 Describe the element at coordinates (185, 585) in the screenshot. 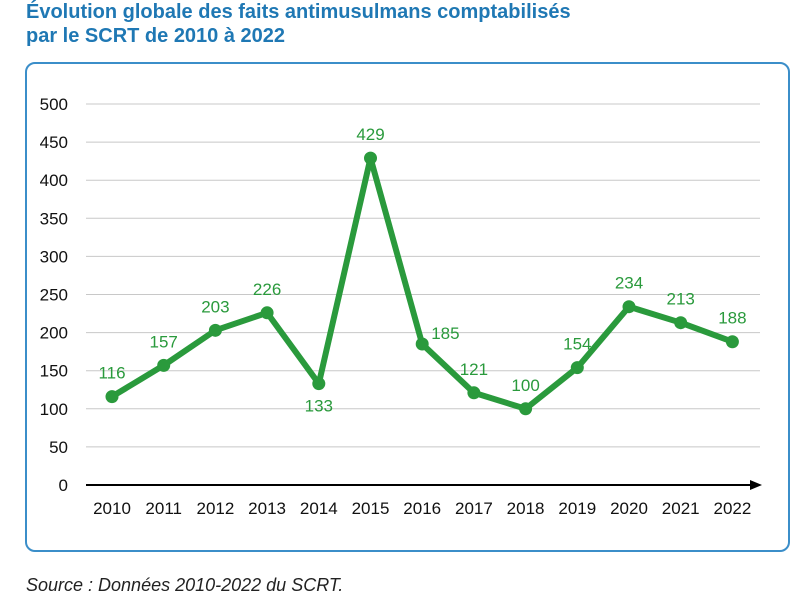

I see `source-note: Source : Données 2010-2022 du SCRT.` at that location.